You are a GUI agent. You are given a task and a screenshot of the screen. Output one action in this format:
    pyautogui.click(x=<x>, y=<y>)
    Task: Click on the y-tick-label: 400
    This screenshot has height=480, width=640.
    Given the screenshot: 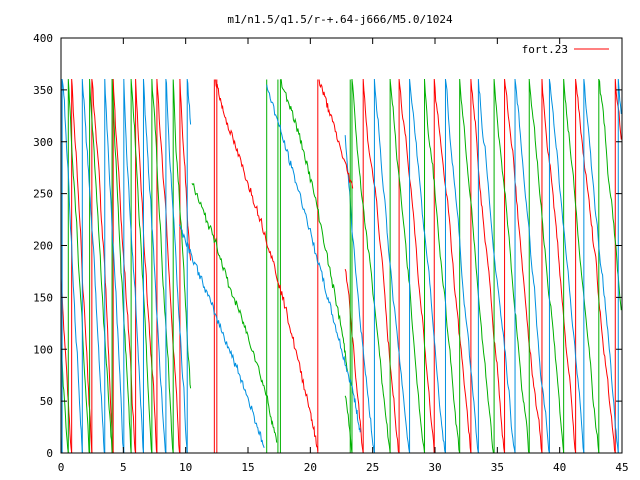 What is the action you would take?
    pyautogui.click(x=43, y=38)
    